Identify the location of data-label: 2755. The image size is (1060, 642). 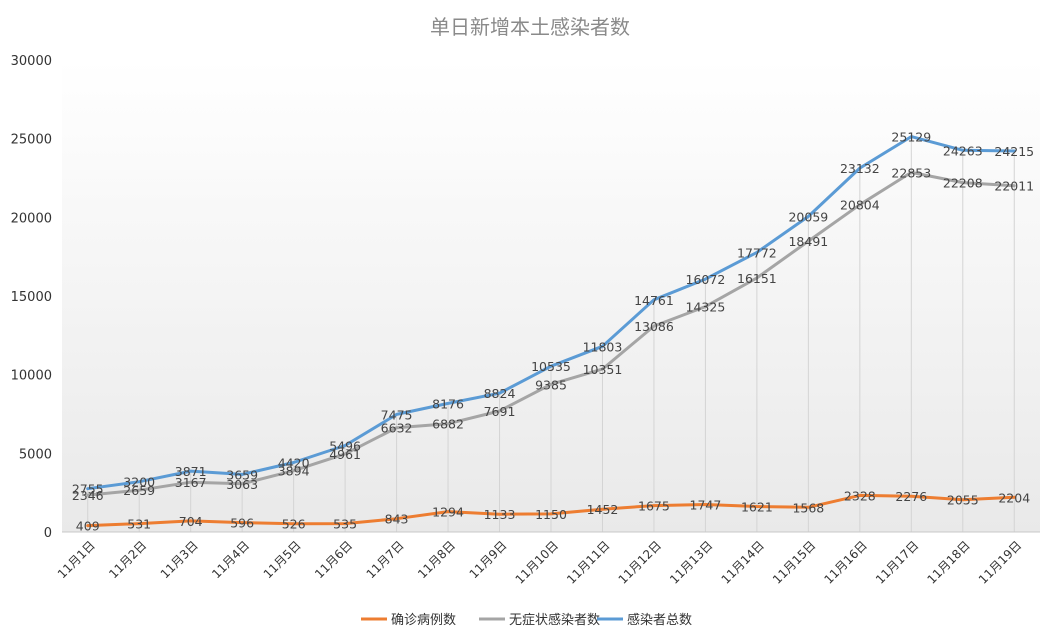
(88, 489).